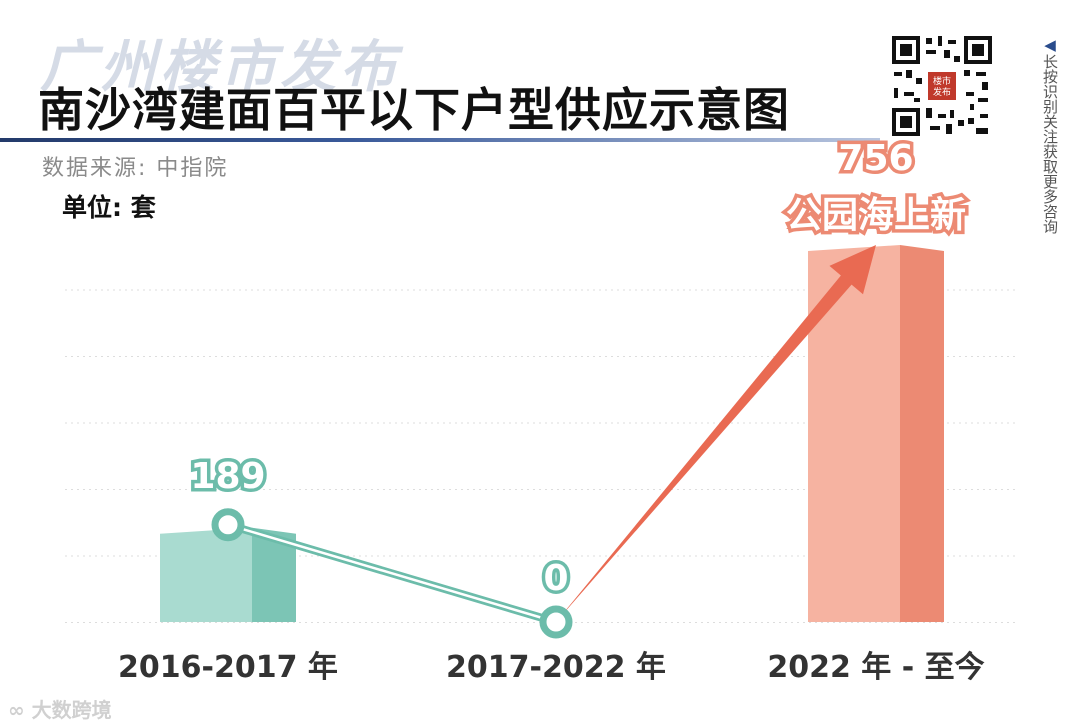 This screenshot has width=1080, height=727. I want to click on title-underline, so click(440, 140).